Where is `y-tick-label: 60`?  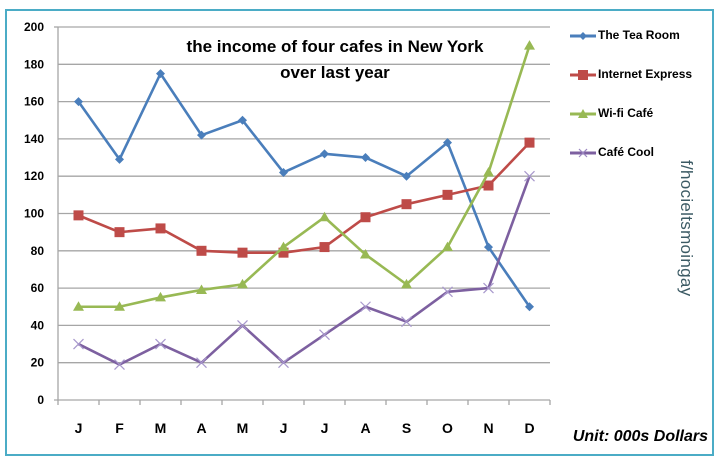 y-tick-label: 60 is located at coordinates (38, 288).